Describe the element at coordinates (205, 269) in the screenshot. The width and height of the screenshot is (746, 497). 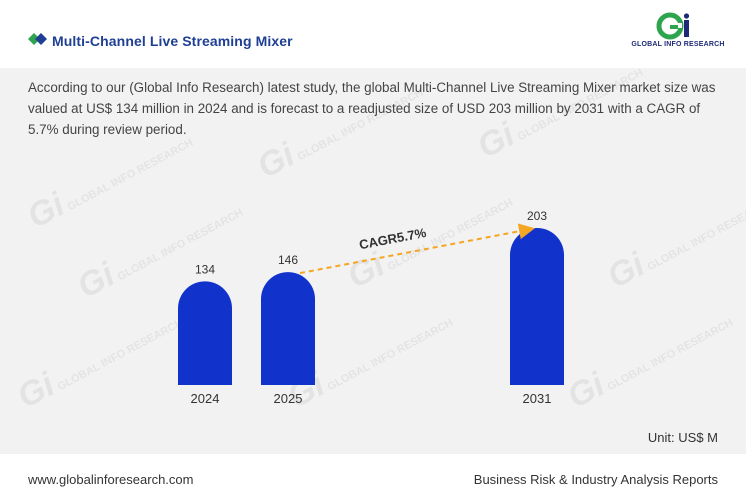
I see `value-label-2024: 134` at that location.